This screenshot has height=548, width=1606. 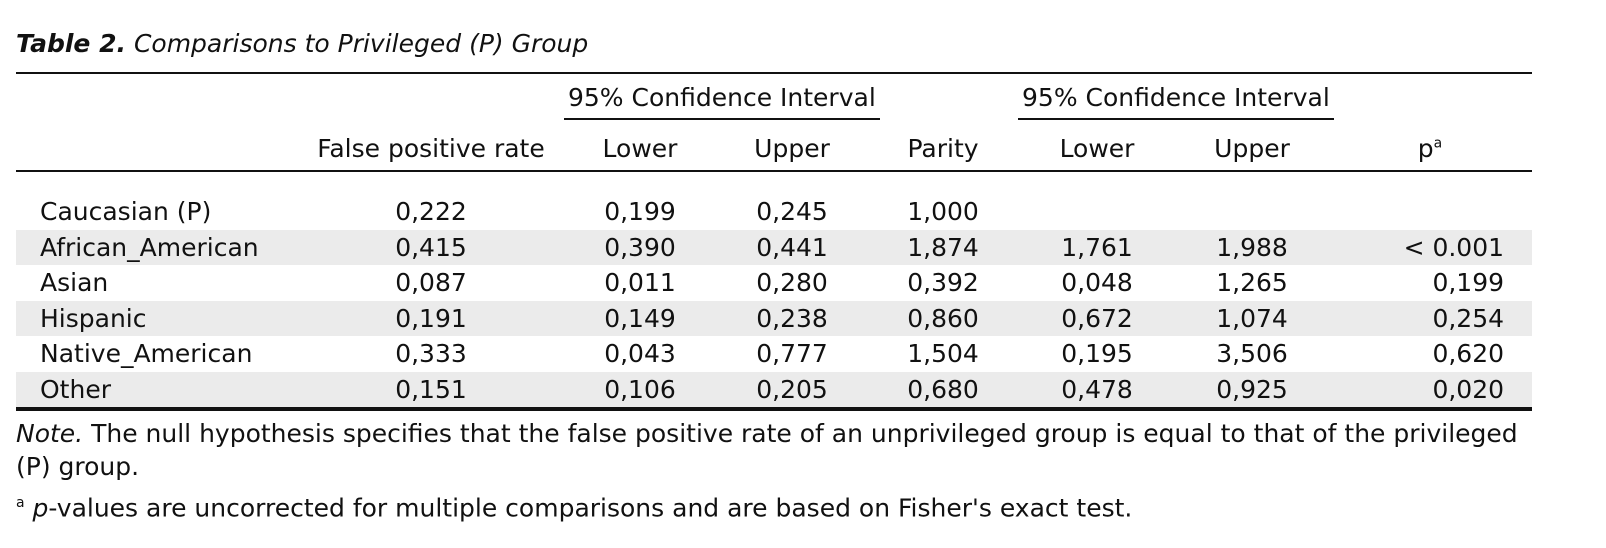 I want to click on group-cell: Hispanic, so click(x=157, y=318).